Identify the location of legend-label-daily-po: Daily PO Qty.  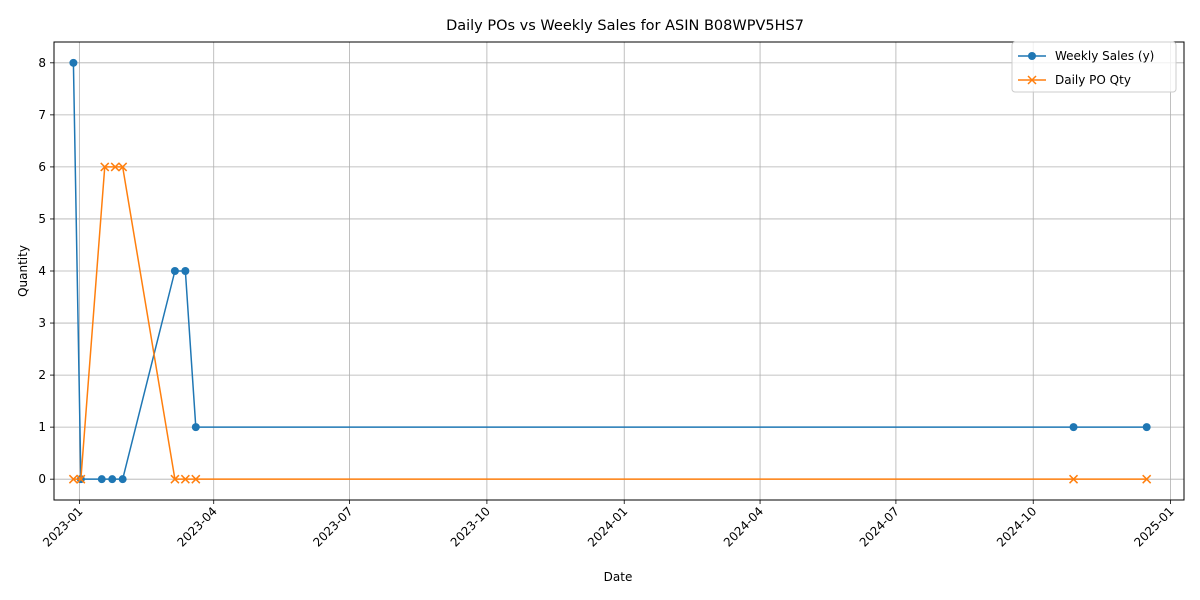
(1093, 80).